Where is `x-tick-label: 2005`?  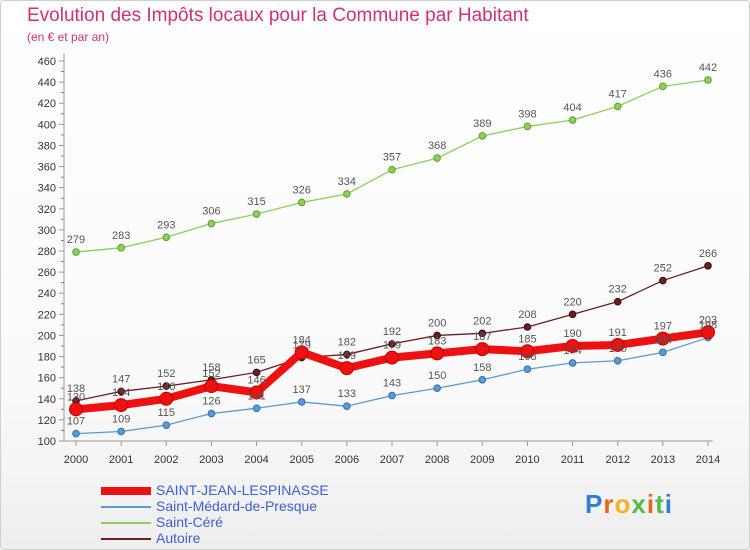
x-tick-label: 2005 is located at coordinates (301, 460).